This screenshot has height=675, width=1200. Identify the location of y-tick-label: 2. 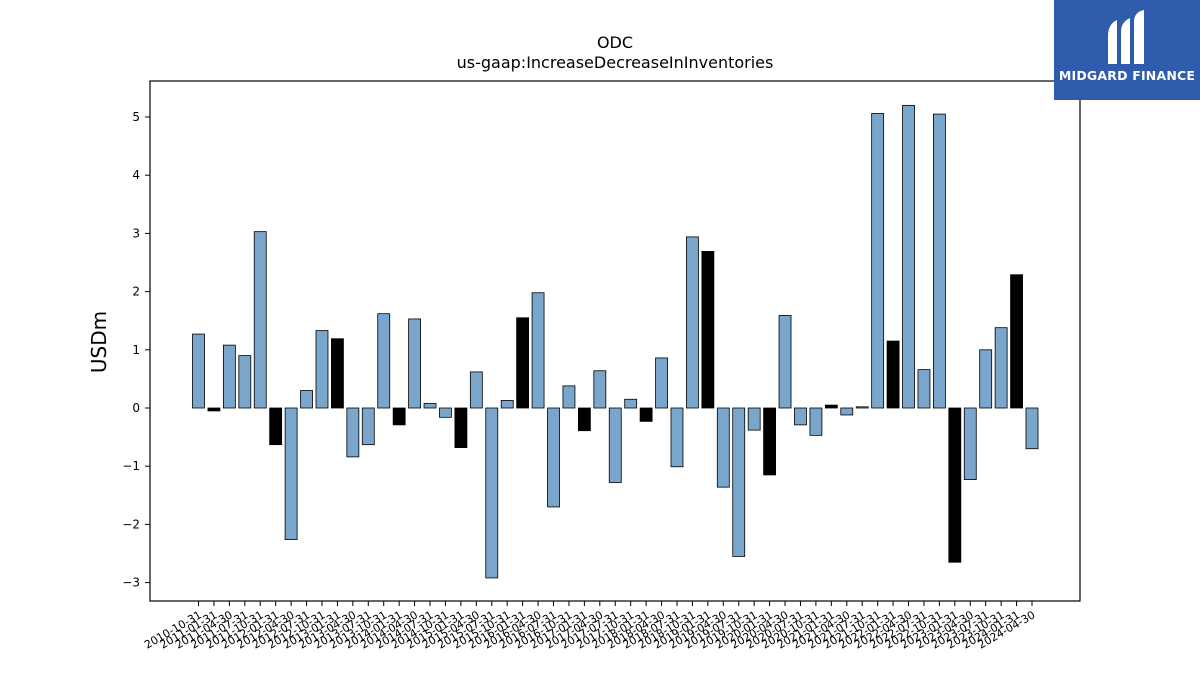
(136, 292).